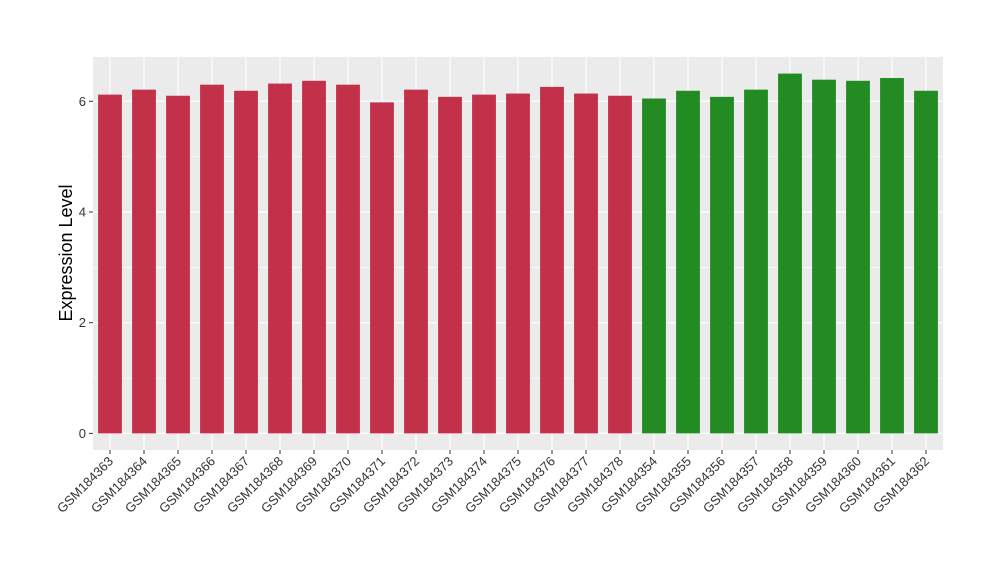  What do you see at coordinates (82, 433) in the screenshot?
I see `y-tick-label: 0` at bounding box center [82, 433].